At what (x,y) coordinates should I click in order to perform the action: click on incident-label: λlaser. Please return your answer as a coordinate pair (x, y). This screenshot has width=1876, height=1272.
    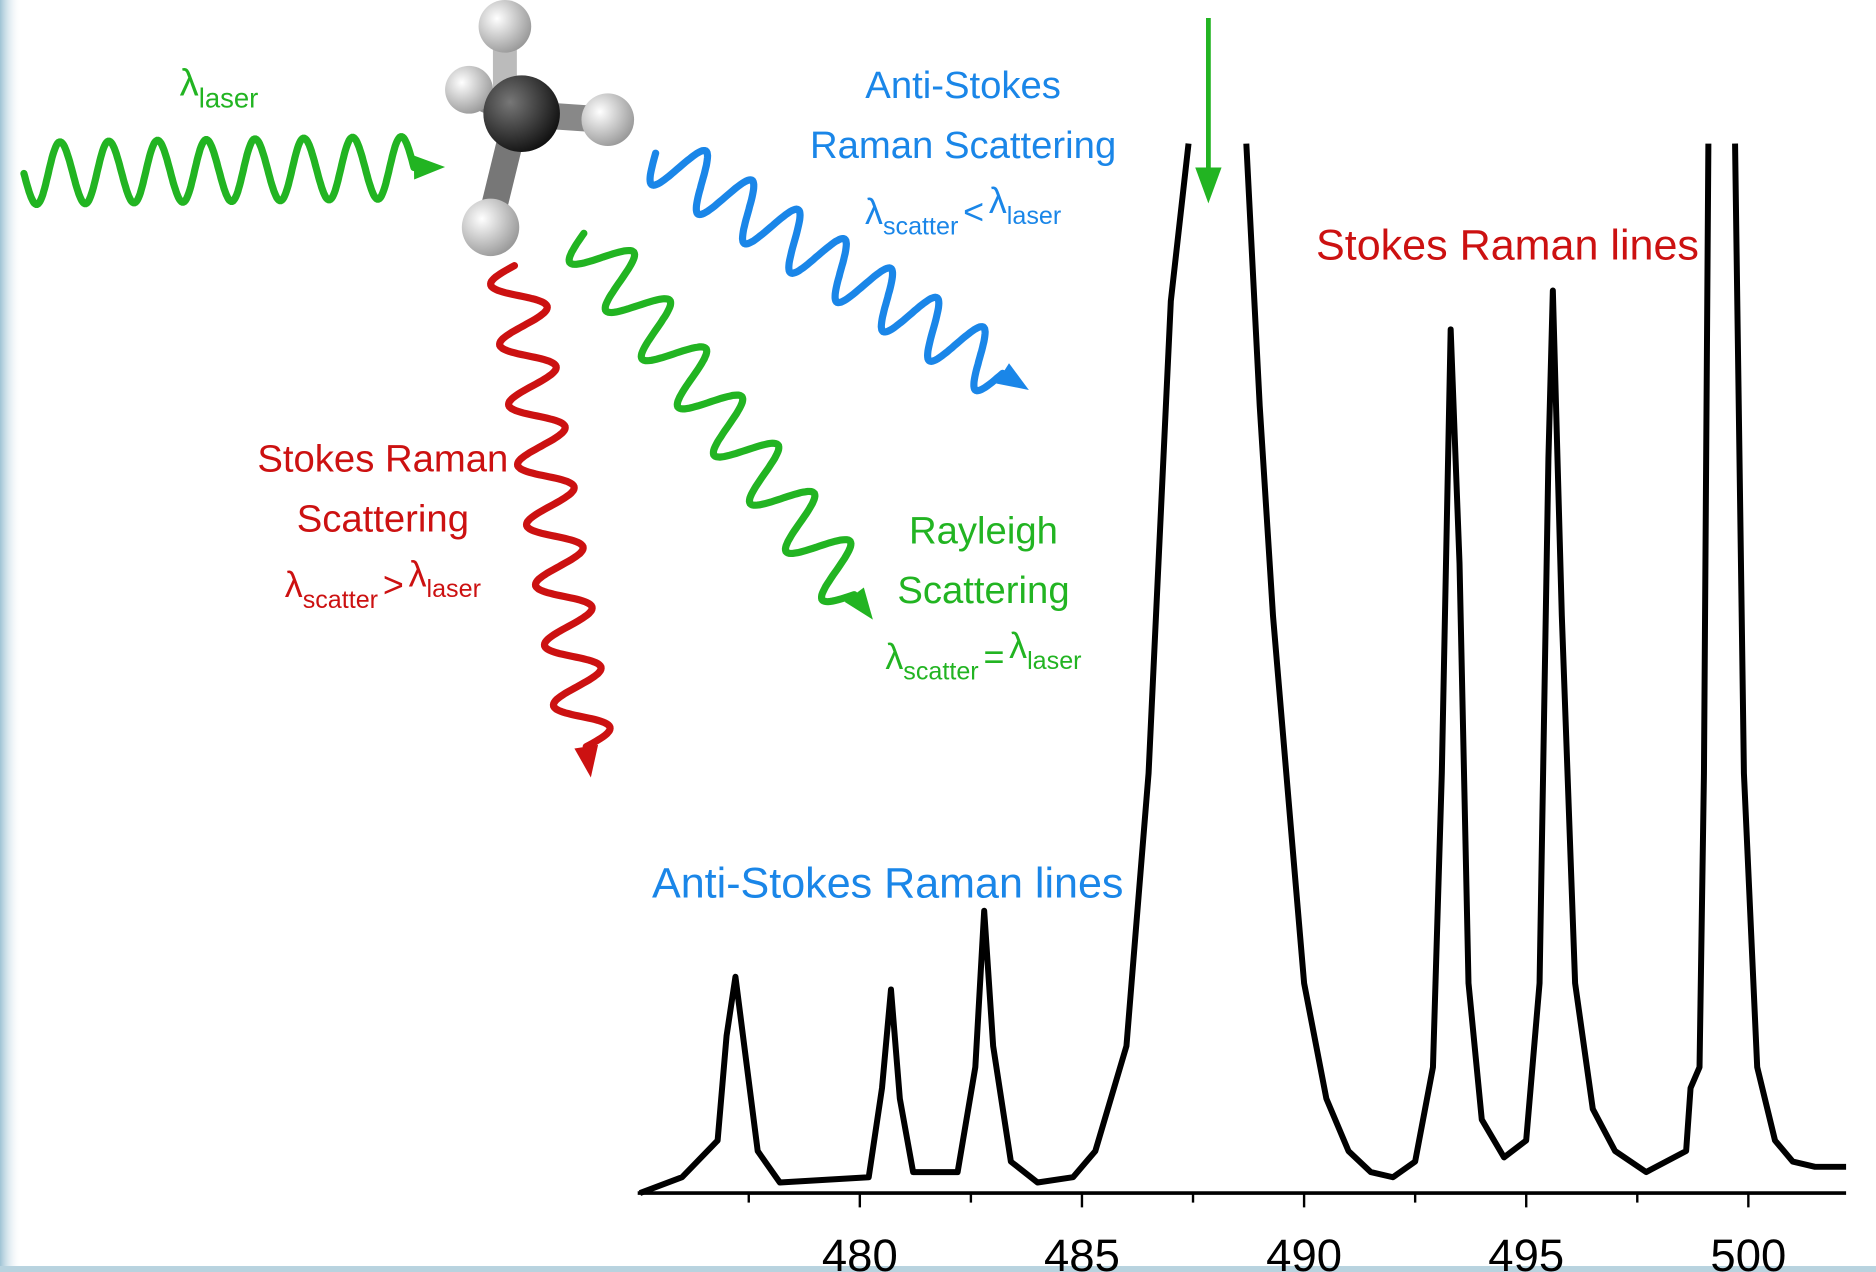
    Looking at the image, I should click on (219, 88).